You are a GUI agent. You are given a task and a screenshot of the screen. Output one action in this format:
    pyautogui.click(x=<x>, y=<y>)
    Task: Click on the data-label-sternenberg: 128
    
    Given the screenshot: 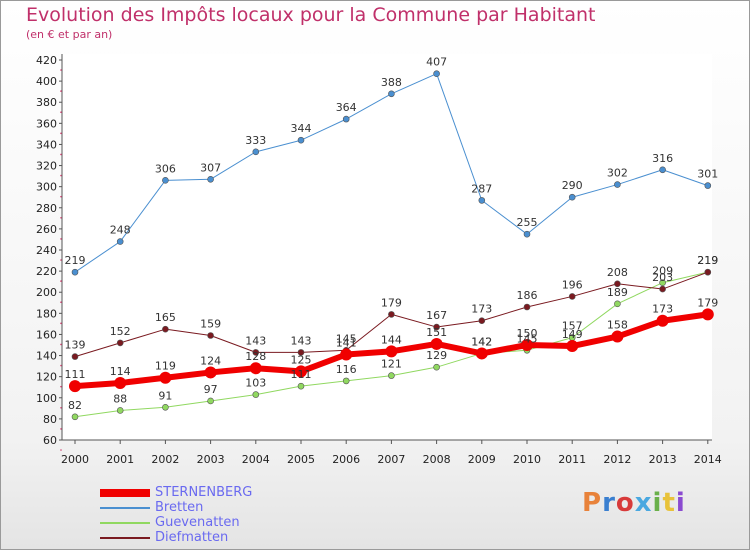 What is the action you would take?
    pyautogui.click(x=255, y=356)
    